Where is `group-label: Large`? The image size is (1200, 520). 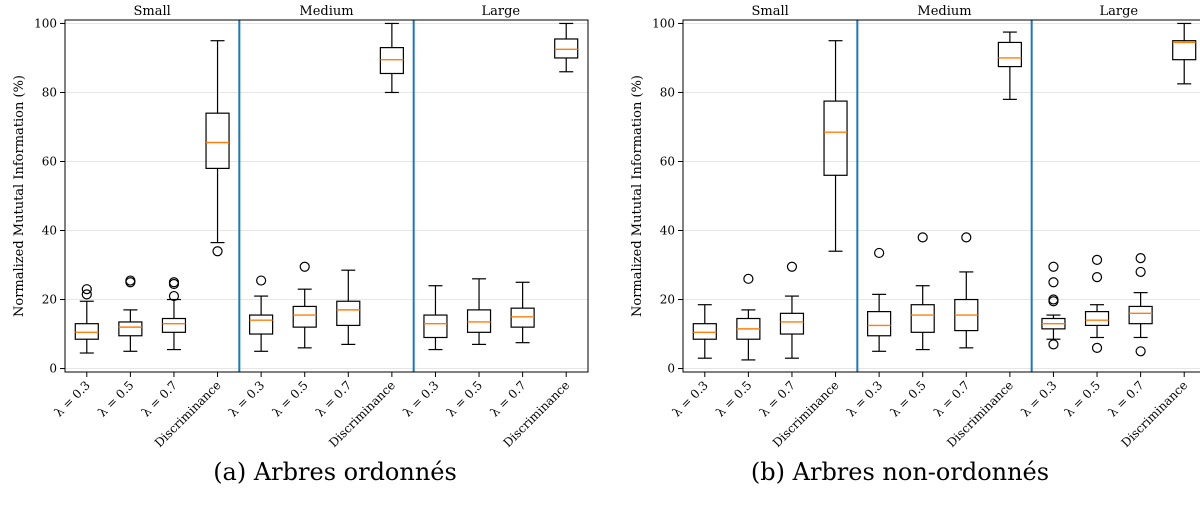 group-label: Large is located at coordinates (1119, 11).